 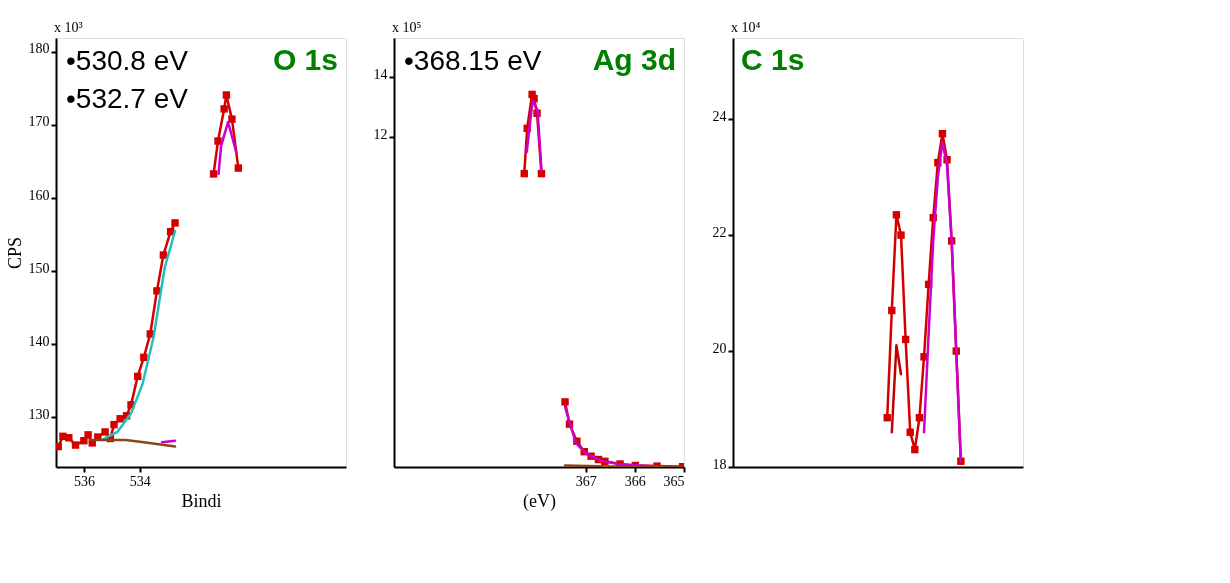 What do you see at coordinates (635, 481) in the screenshot?
I see `x-tick-label: 366` at bounding box center [635, 481].